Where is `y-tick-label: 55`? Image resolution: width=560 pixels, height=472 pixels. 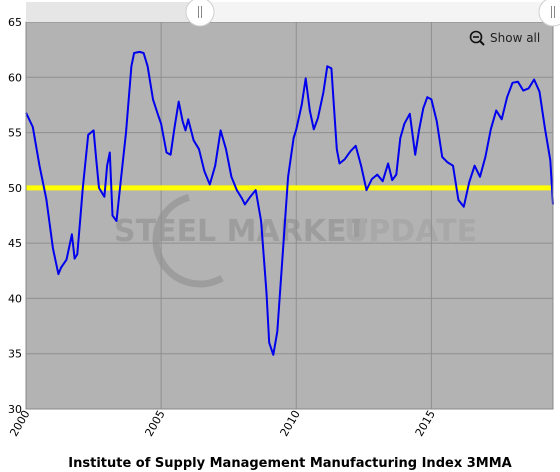
y-tick-label: 55 is located at coordinates (15, 133).